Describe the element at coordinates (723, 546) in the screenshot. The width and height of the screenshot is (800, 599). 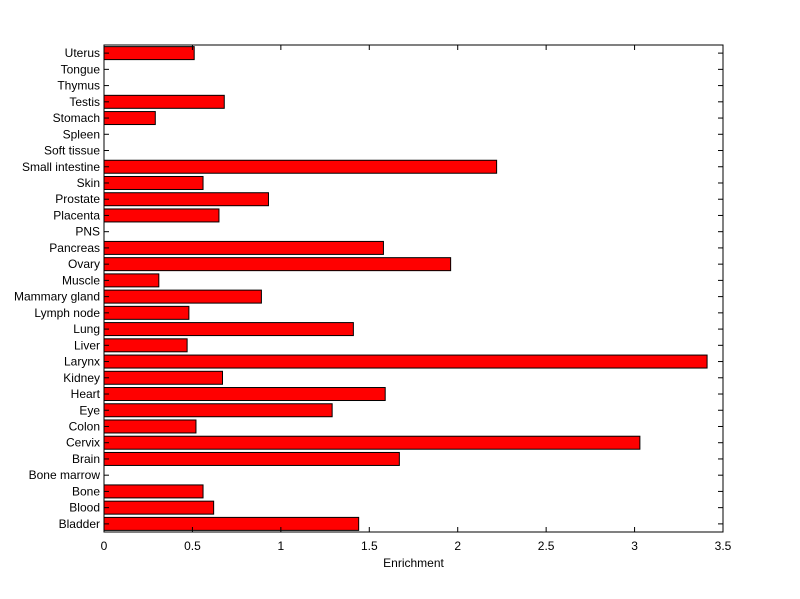
I see `x-tick-label: 3.5` at that location.